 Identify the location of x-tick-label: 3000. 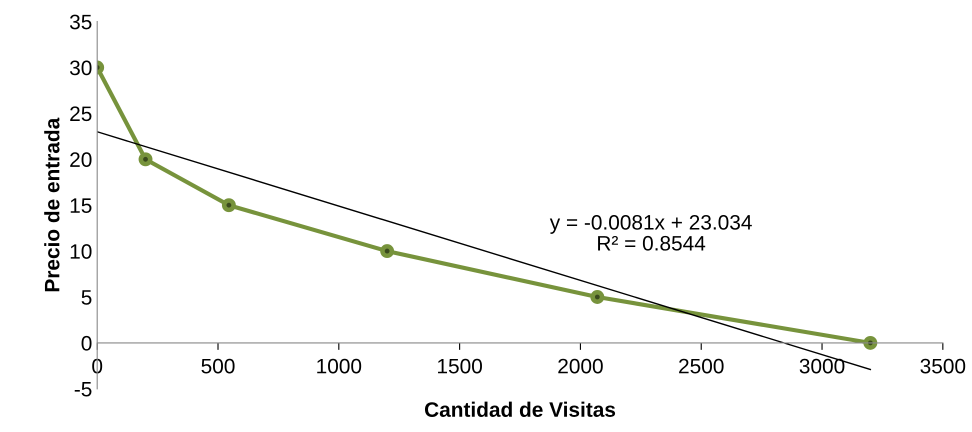
(822, 366).